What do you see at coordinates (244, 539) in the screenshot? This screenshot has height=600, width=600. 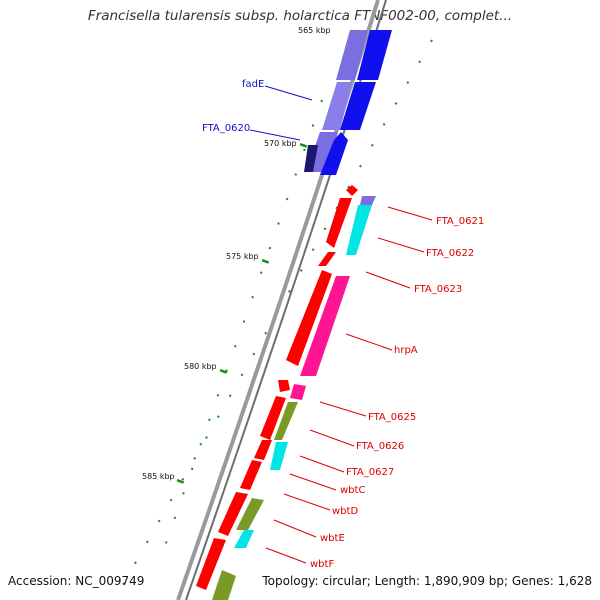 I see `gene-wbtE` at bounding box center [244, 539].